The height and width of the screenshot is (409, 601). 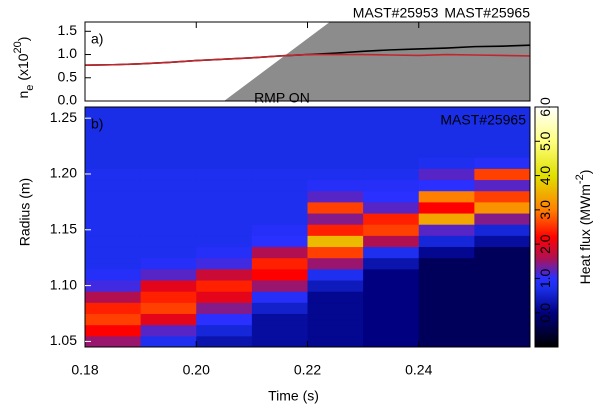 What do you see at coordinates (18, 47) in the screenshot?
I see `label-sup: 20` at bounding box center [18, 47].